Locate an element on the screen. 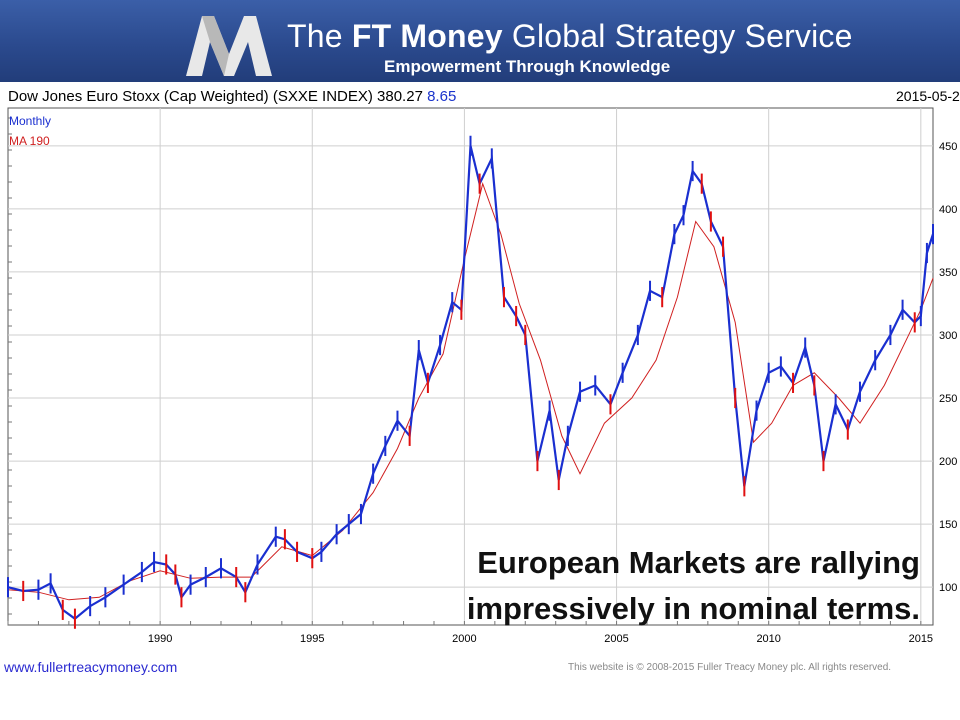 Image resolution: width=960 pixels, height=720 pixels. chart-date: 2015-05-2 is located at coordinates (928, 96).